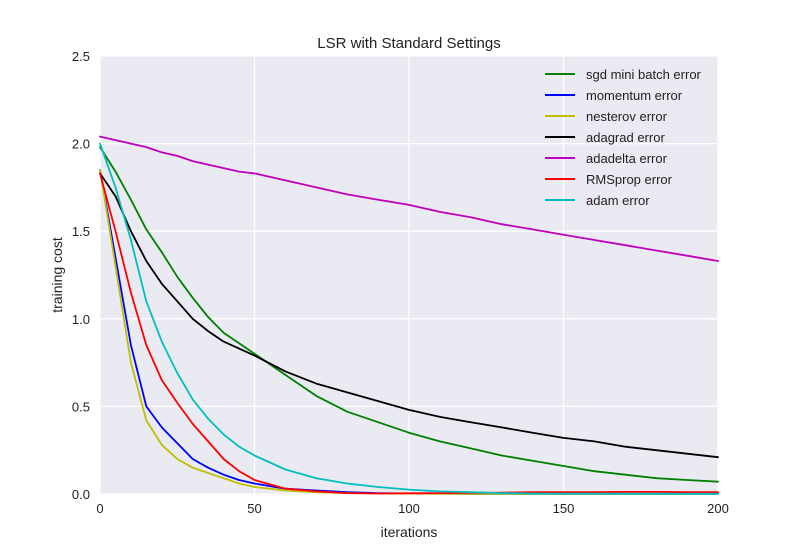 This screenshot has height=550, width=800. Describe the element at coordinates (409, 532) in the screenshot. I see `x-axis-label: iterations` at that location.